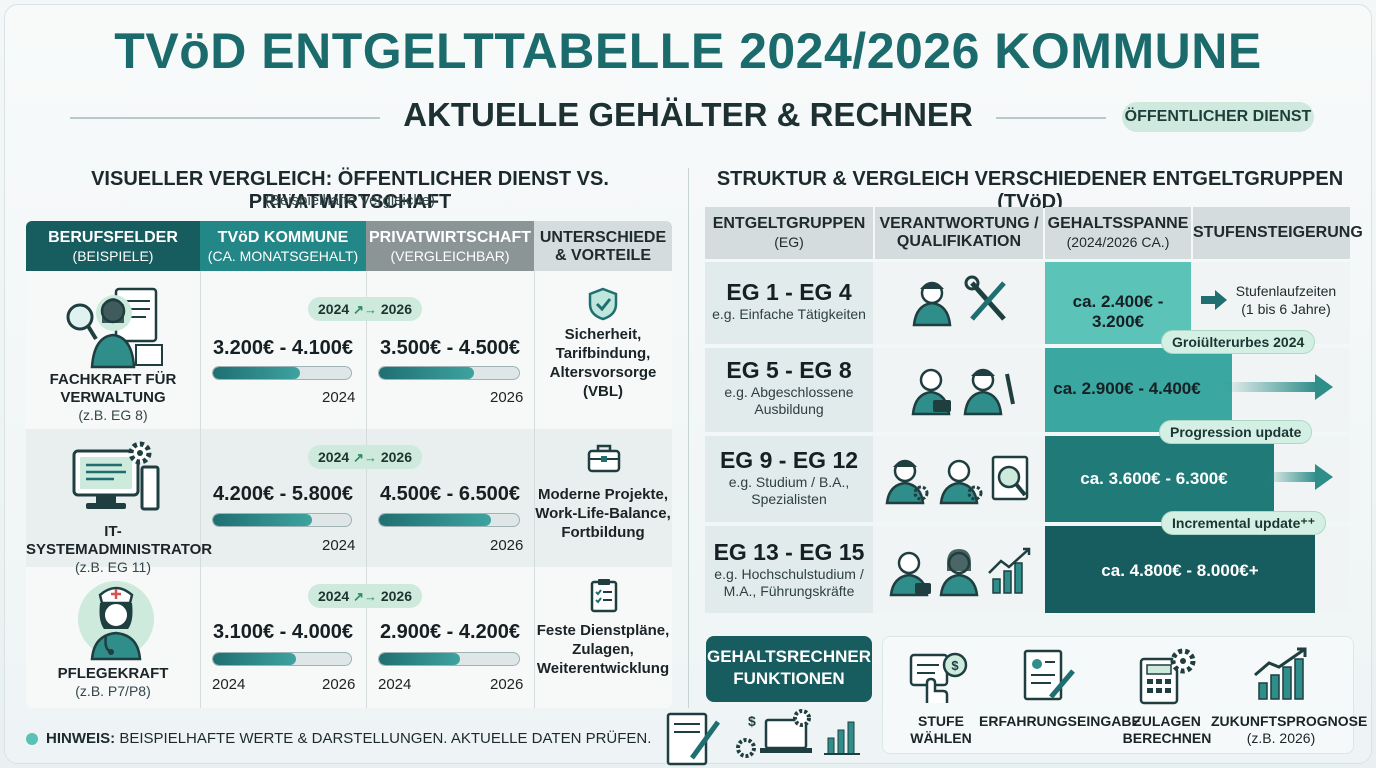  I want to click on feature-experience: ERFAHRUNGSEINGABE, so click(1060, 721).